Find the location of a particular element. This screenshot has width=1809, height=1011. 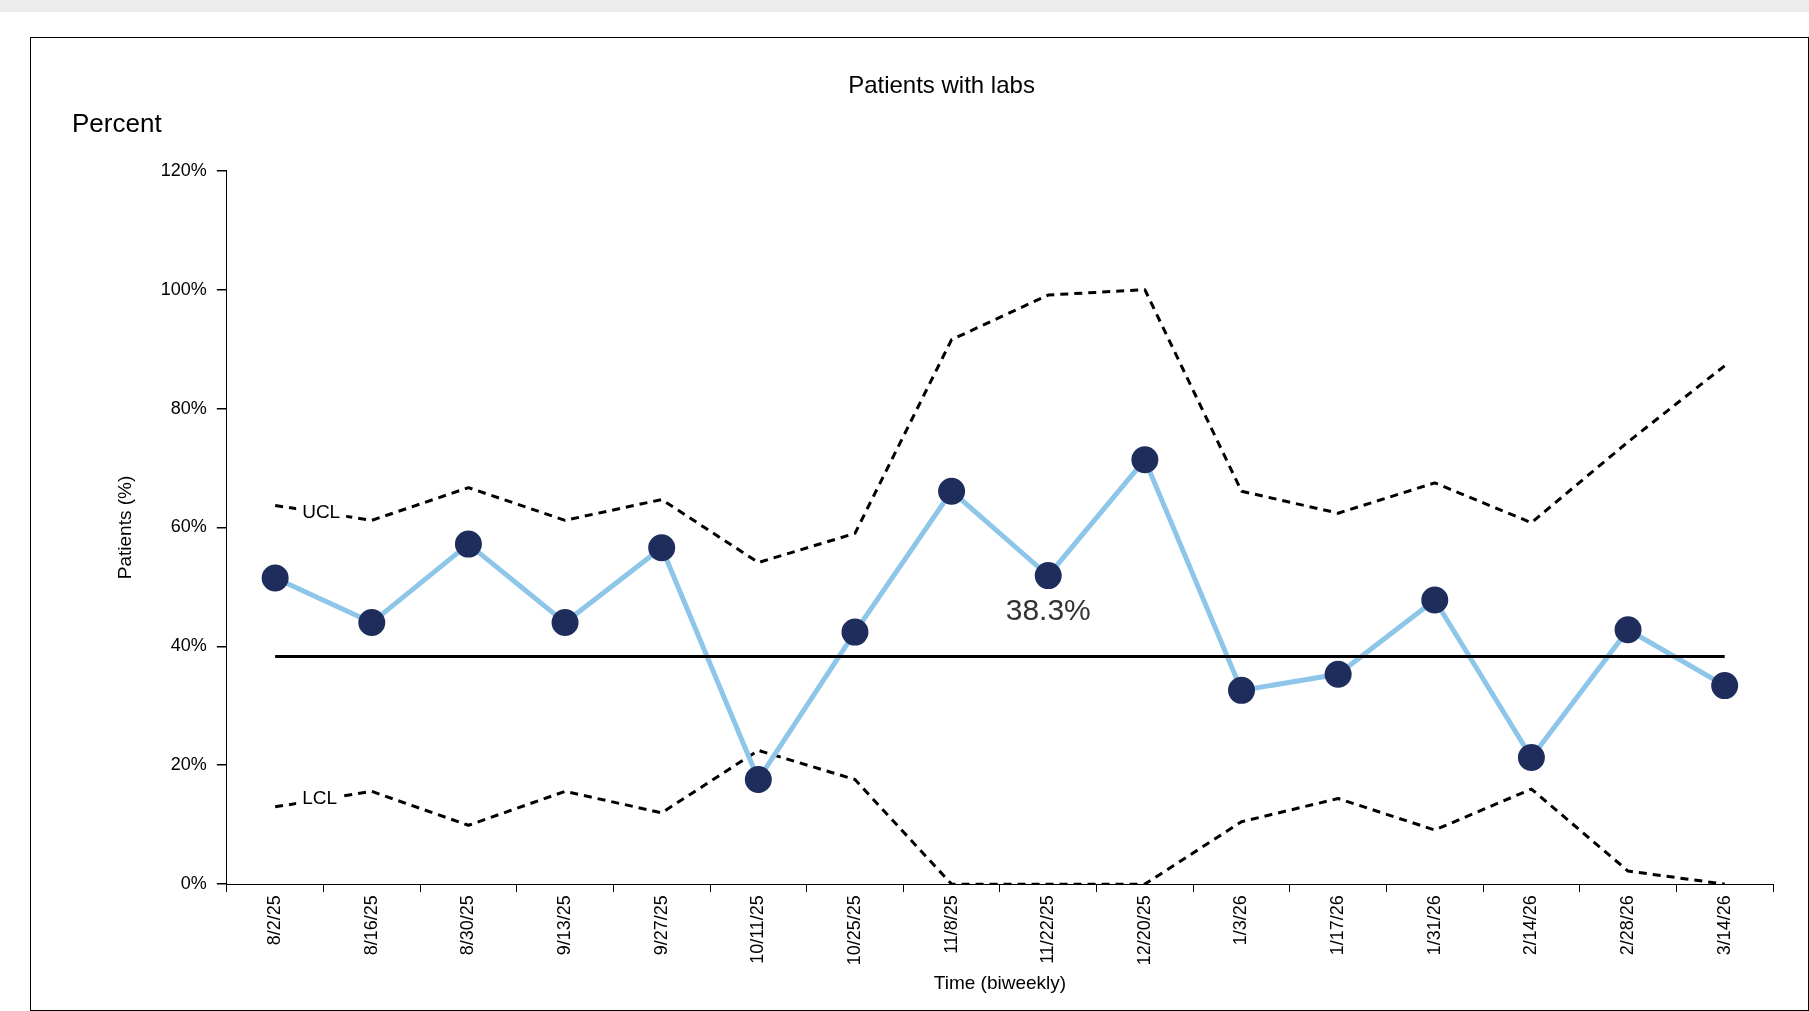

x-axis-title: Time (biweekly) is located at coordinates (1000, 982).